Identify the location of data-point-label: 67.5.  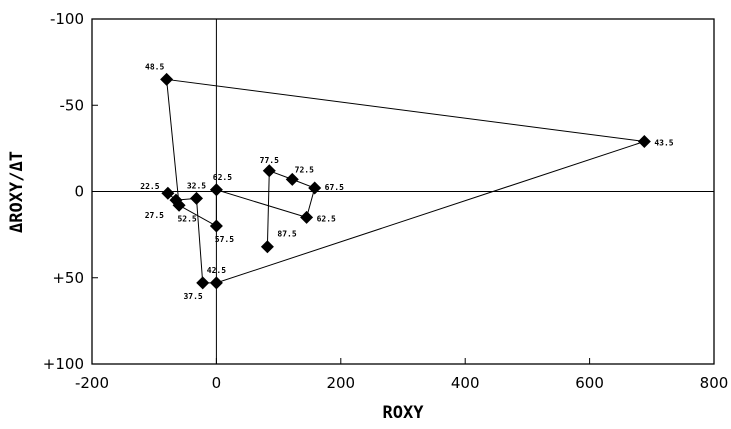
(334, 187).